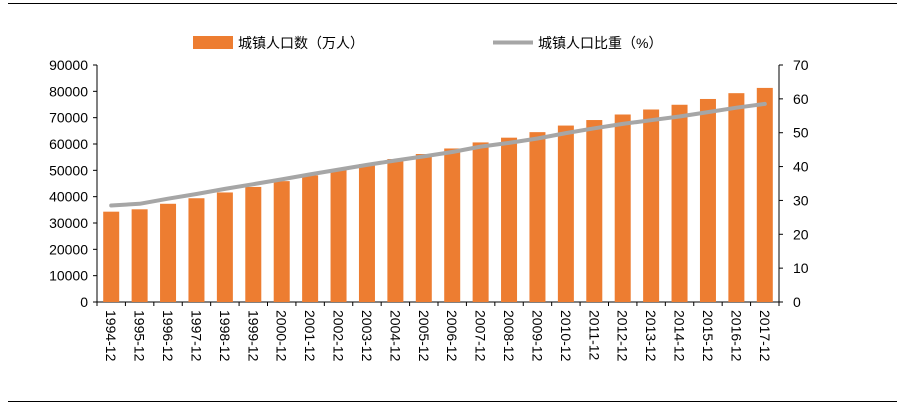  Describe the element at coordinates (111, 336) in the screenshot. I see `x-tick-label: 1994-12` at that location.